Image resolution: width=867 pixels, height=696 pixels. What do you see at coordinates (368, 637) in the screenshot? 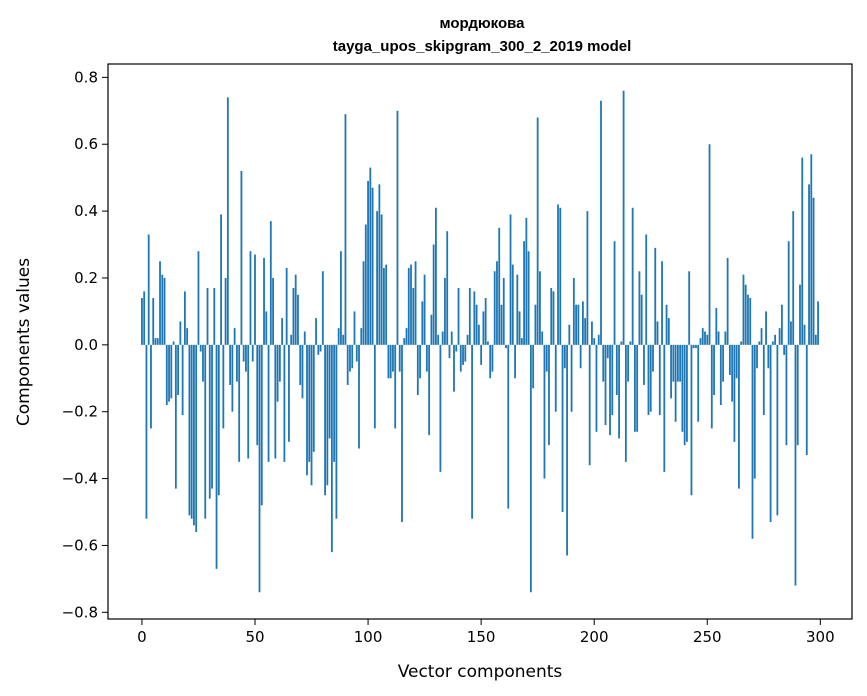
I see `x-tick-label: 100` at bounding box center [368, 637].